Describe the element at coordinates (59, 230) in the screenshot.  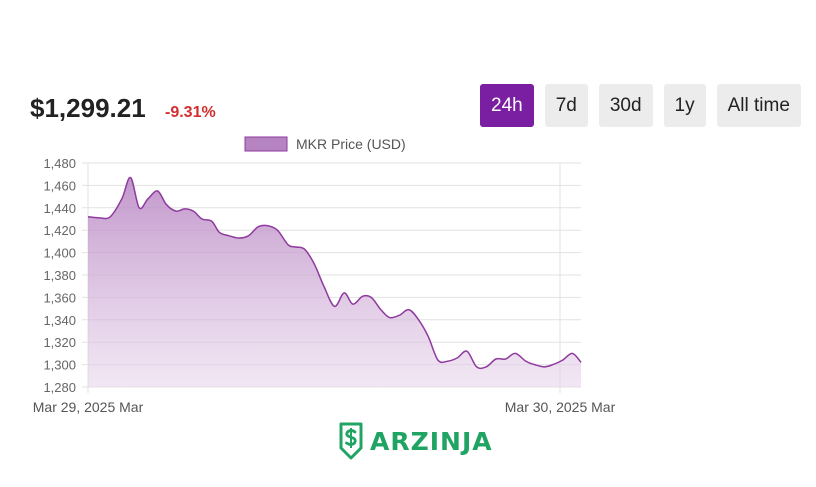
I see `y-tick-label: 1,420` at that location.